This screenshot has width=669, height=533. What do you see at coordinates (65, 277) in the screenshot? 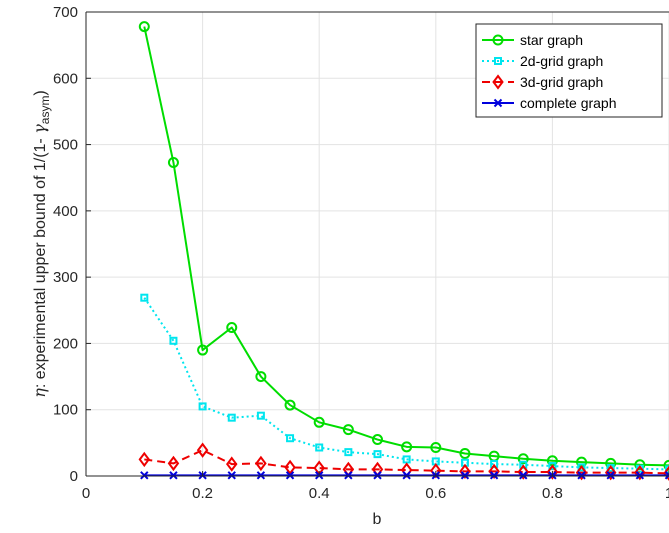
I see `y-tick-label: 300` at bounding box center [65, 277].